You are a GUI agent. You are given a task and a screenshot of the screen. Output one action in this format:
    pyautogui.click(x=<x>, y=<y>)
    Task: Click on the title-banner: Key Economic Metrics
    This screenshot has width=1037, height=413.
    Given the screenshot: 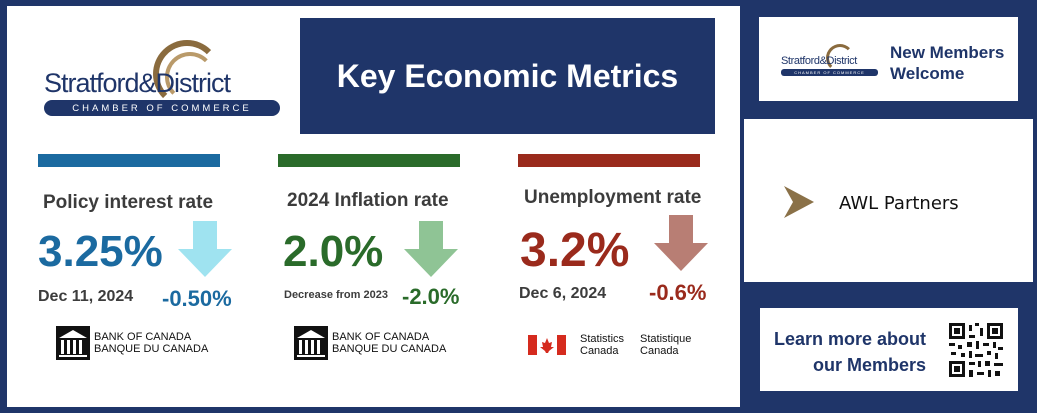 What is the action you would take?
    pyautogui.click(x=507, y=76)
    